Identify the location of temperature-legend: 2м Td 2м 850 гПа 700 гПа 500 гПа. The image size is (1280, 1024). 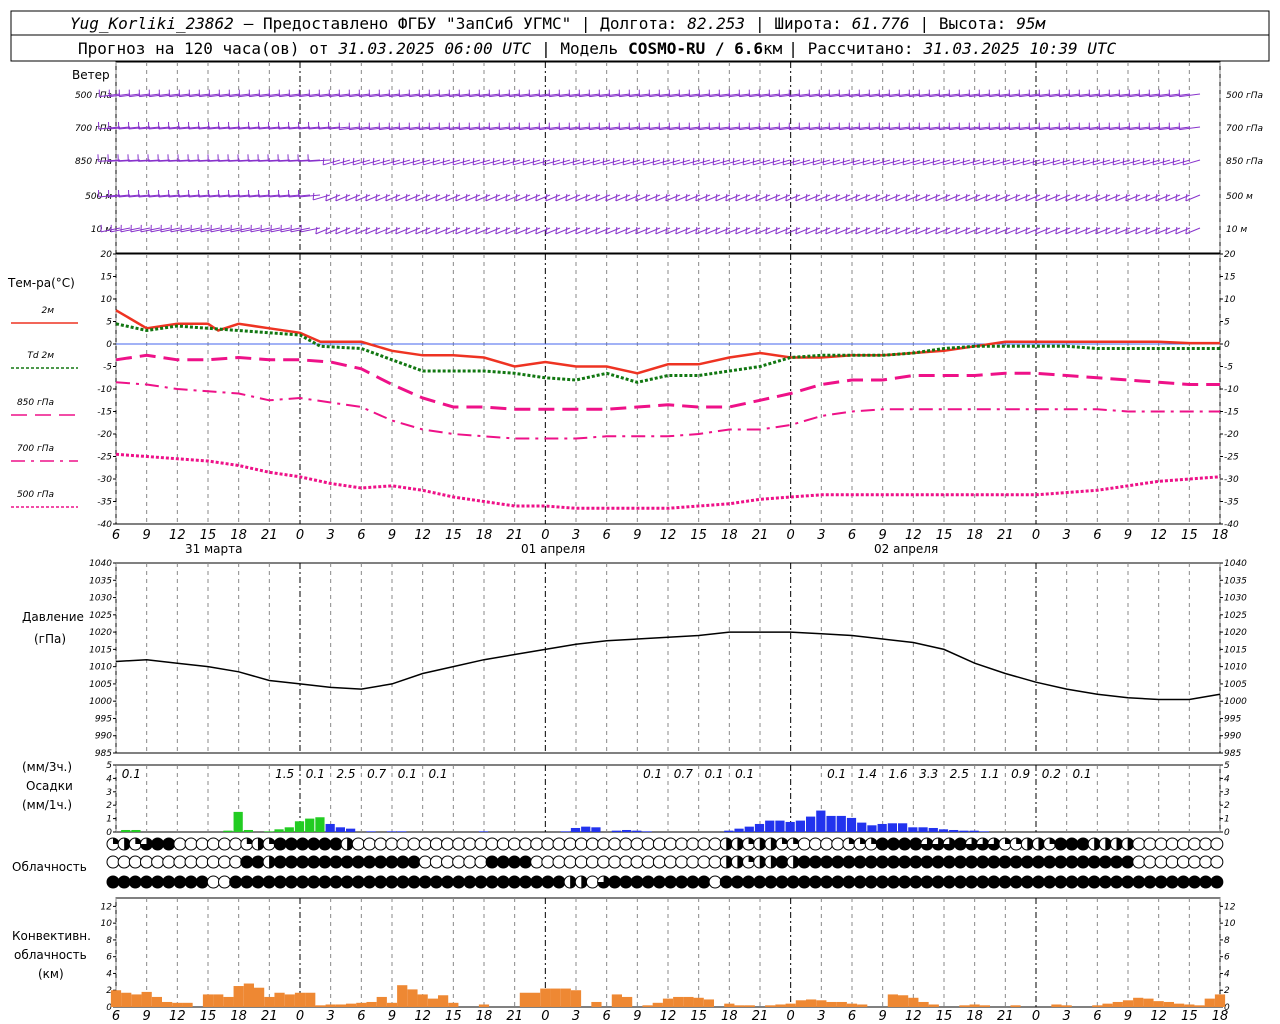
(44, 407).